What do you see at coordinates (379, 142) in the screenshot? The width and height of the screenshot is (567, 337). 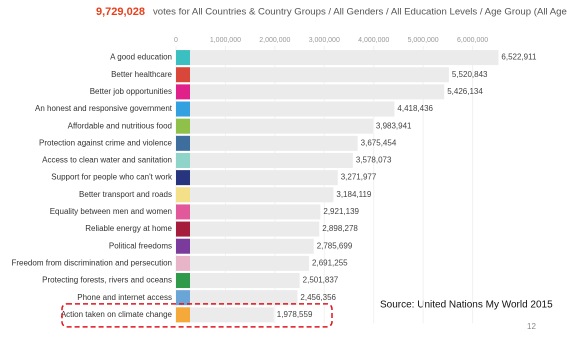 I see `value-label: 3,675,454` at bounding box center [379, 142].